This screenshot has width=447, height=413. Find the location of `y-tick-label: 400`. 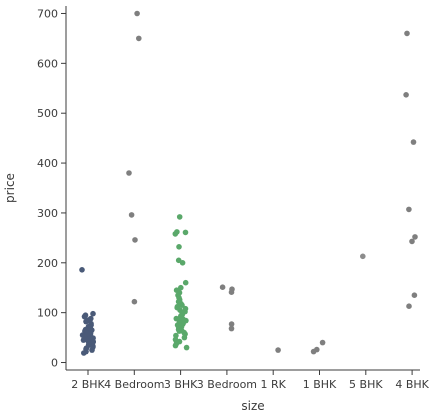

y-tick-label: 400 is located at coordinates (47, 163).